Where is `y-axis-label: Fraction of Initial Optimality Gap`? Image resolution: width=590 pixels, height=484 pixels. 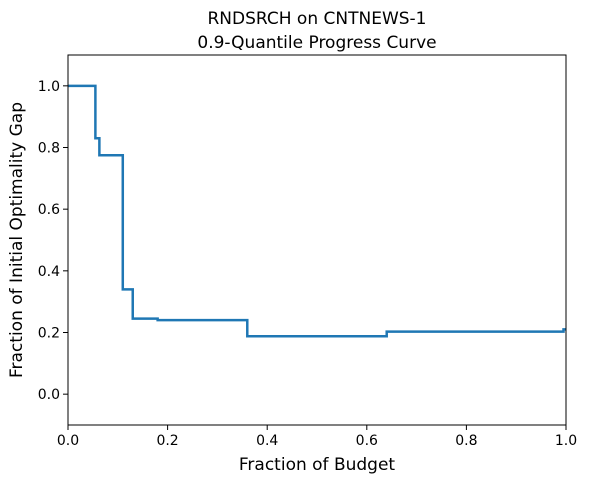
y-axis-label: Fraction of Initial Optimality Gap is located at coordinates (17, 240).